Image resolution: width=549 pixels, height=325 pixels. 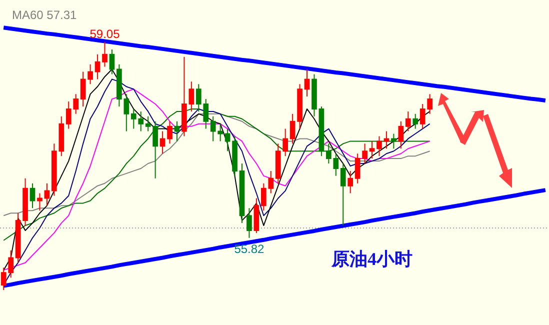 What do you see at coordinates (105, 34) in the screenshot?
I see `annotation: 59.05` at bounding box center [105, 34].